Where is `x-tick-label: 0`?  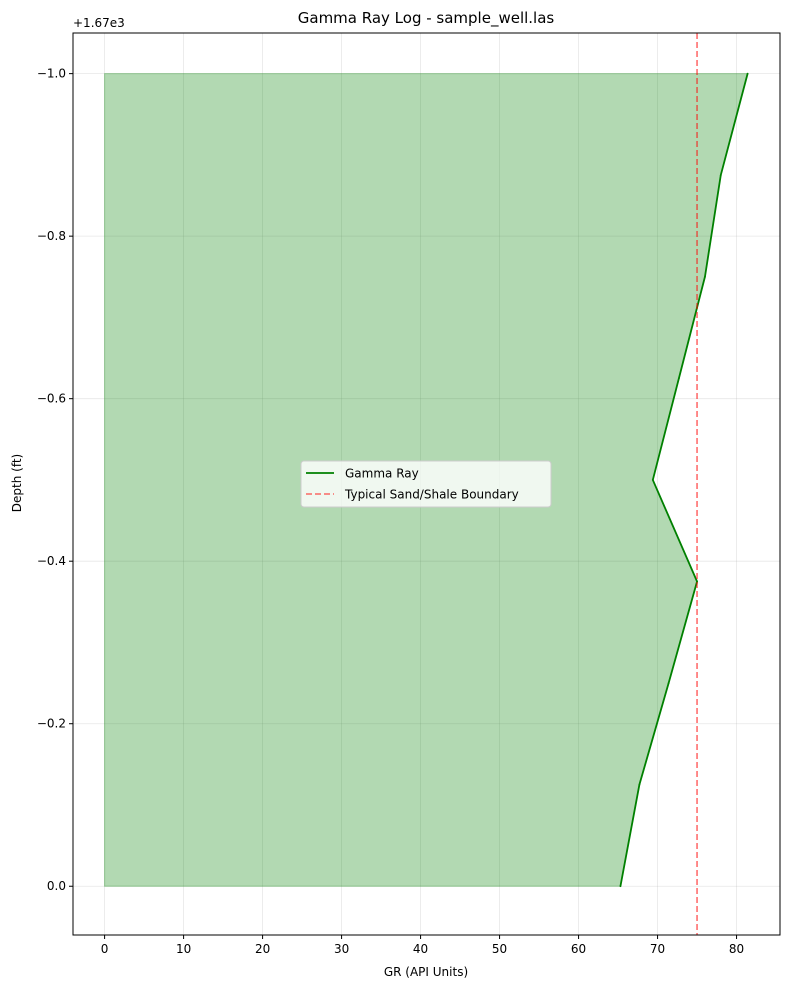
x-tick-label: 0 is located at coordinates (105, 949).